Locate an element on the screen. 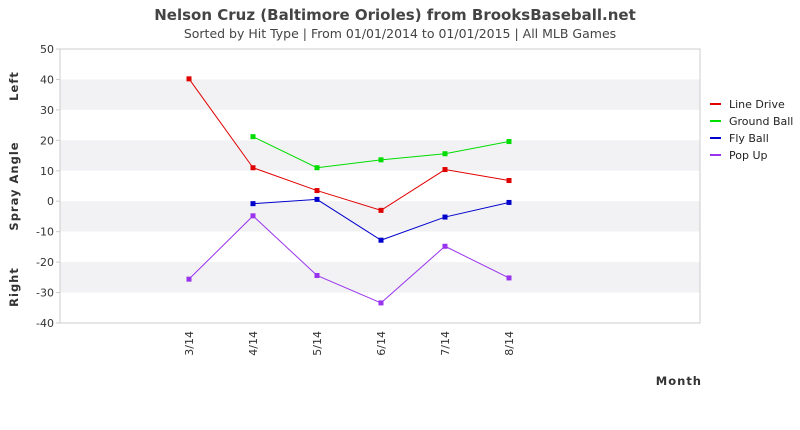 This screenshot has height=430, width=800. y-tick-label: -10 is located at coordinates (45, 232).